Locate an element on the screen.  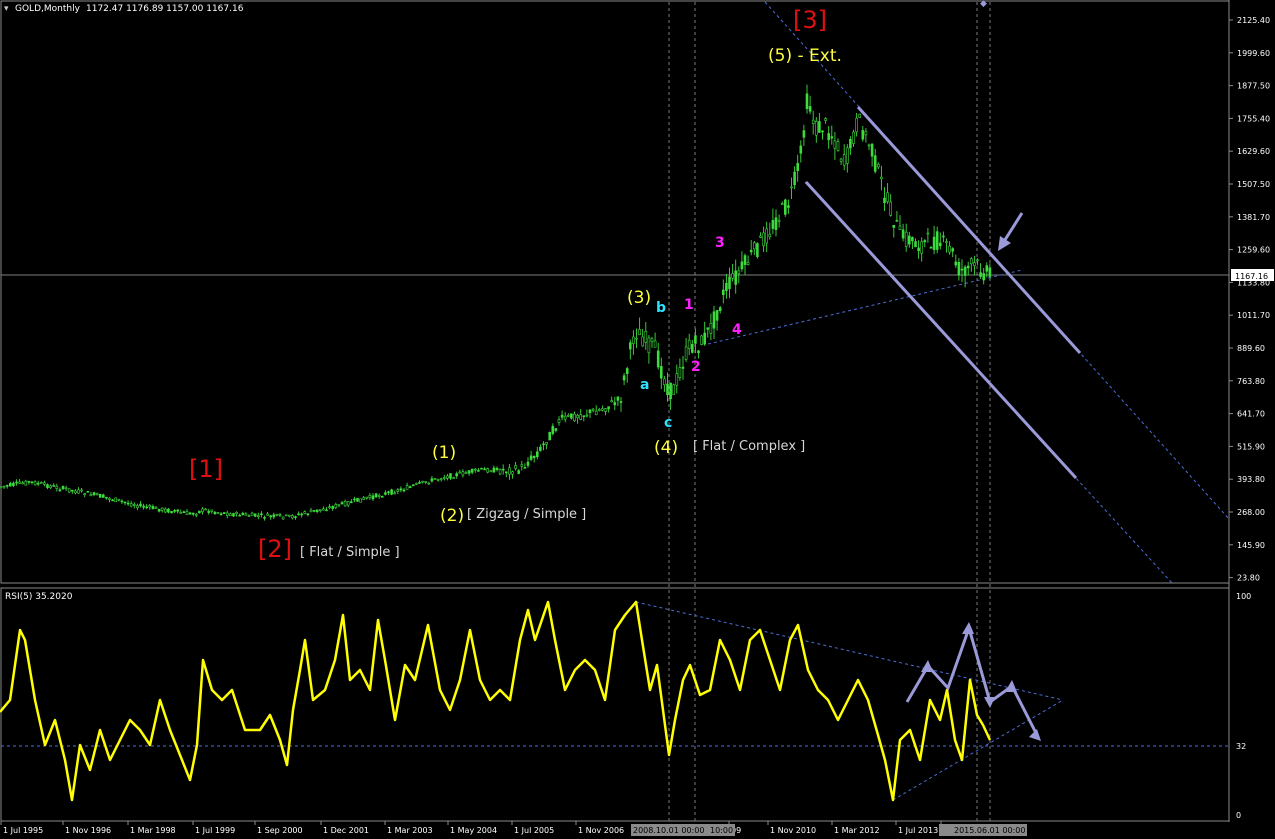
time-cursor-label-left-2: 10:00 is located at coordinates (721, 830).